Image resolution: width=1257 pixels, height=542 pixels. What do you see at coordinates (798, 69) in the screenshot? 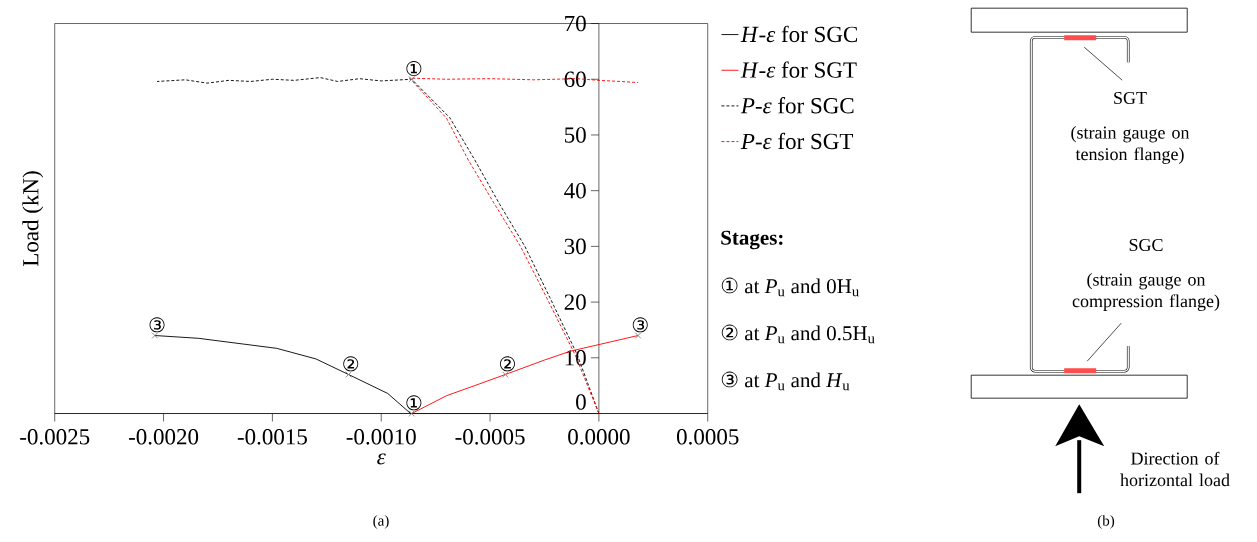
I see `legend-label: H-ε for SGT` at bounding box center [798, 69].